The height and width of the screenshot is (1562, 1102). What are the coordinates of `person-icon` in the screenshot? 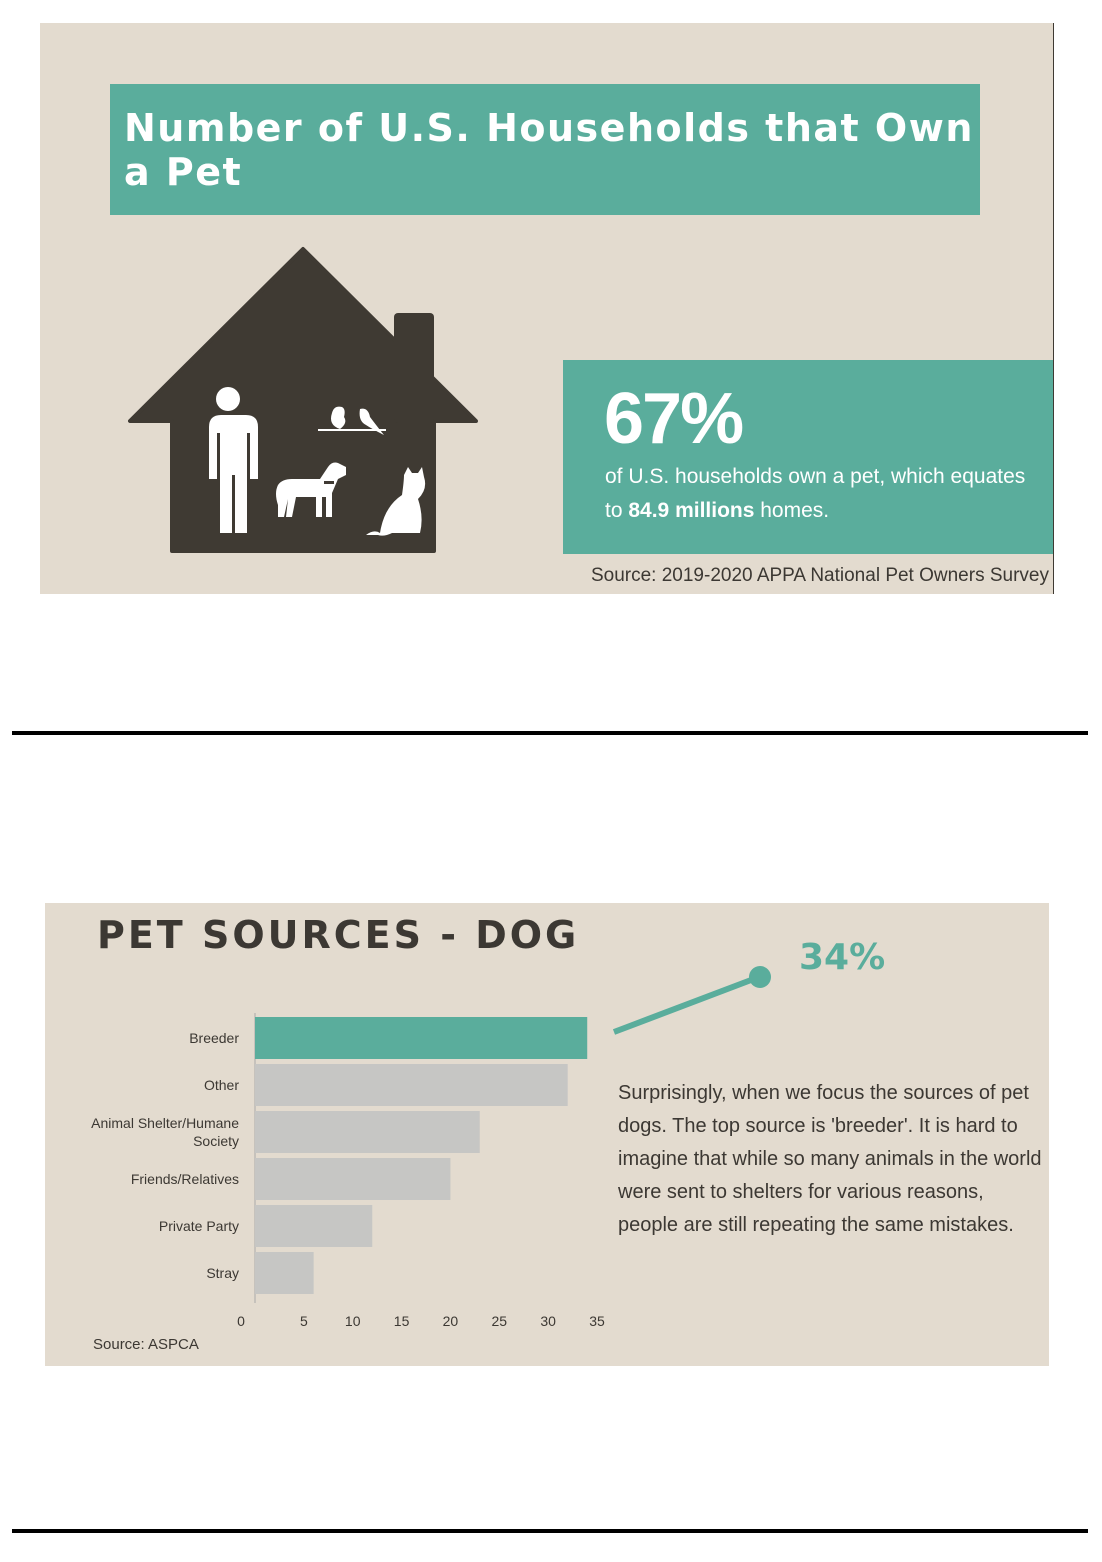 It's located at (233, 460).